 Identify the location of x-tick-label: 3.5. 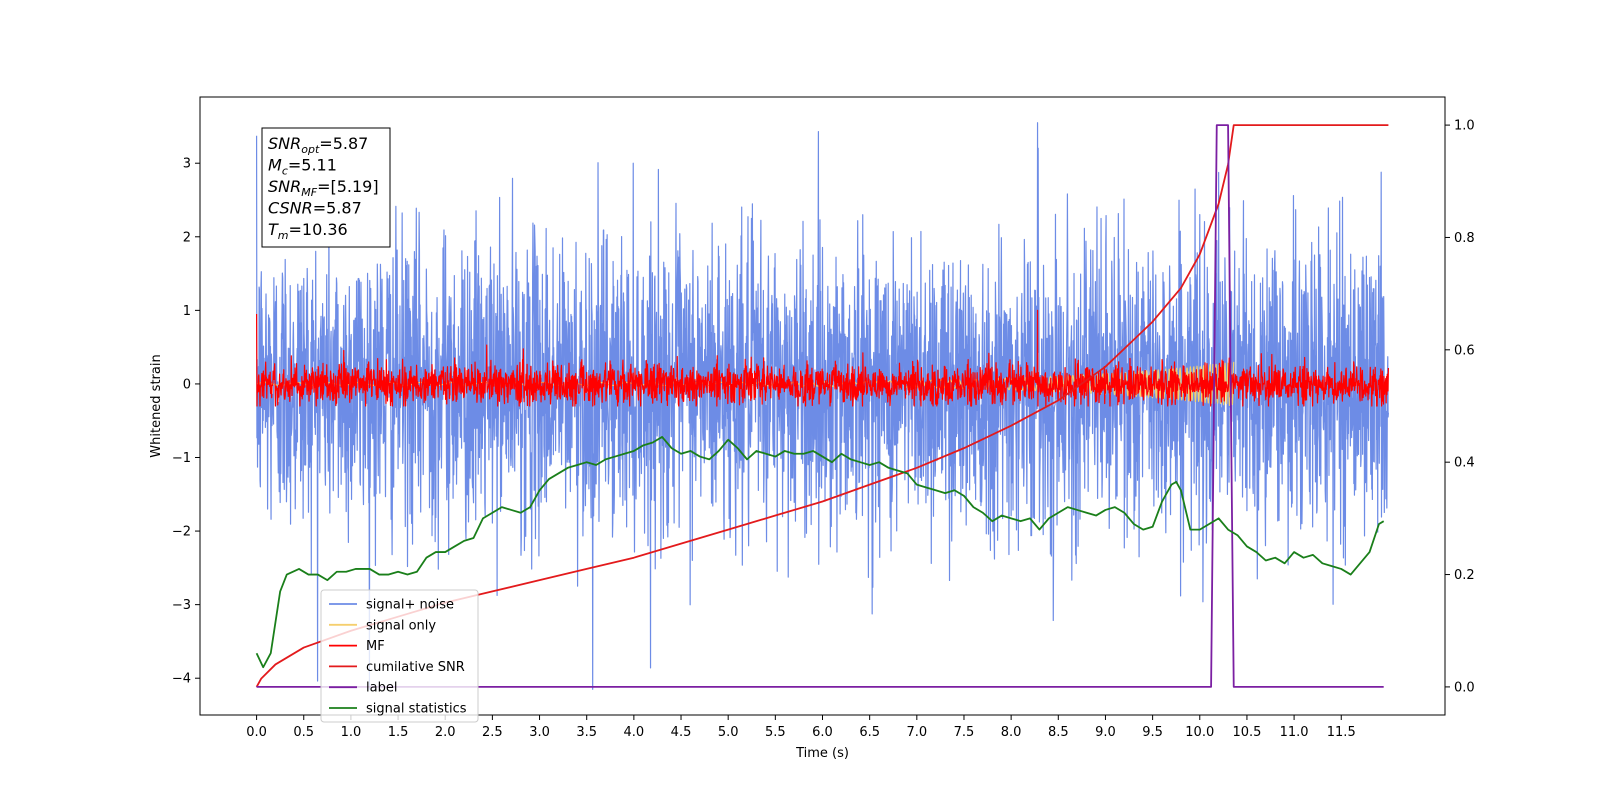
(586, 732).